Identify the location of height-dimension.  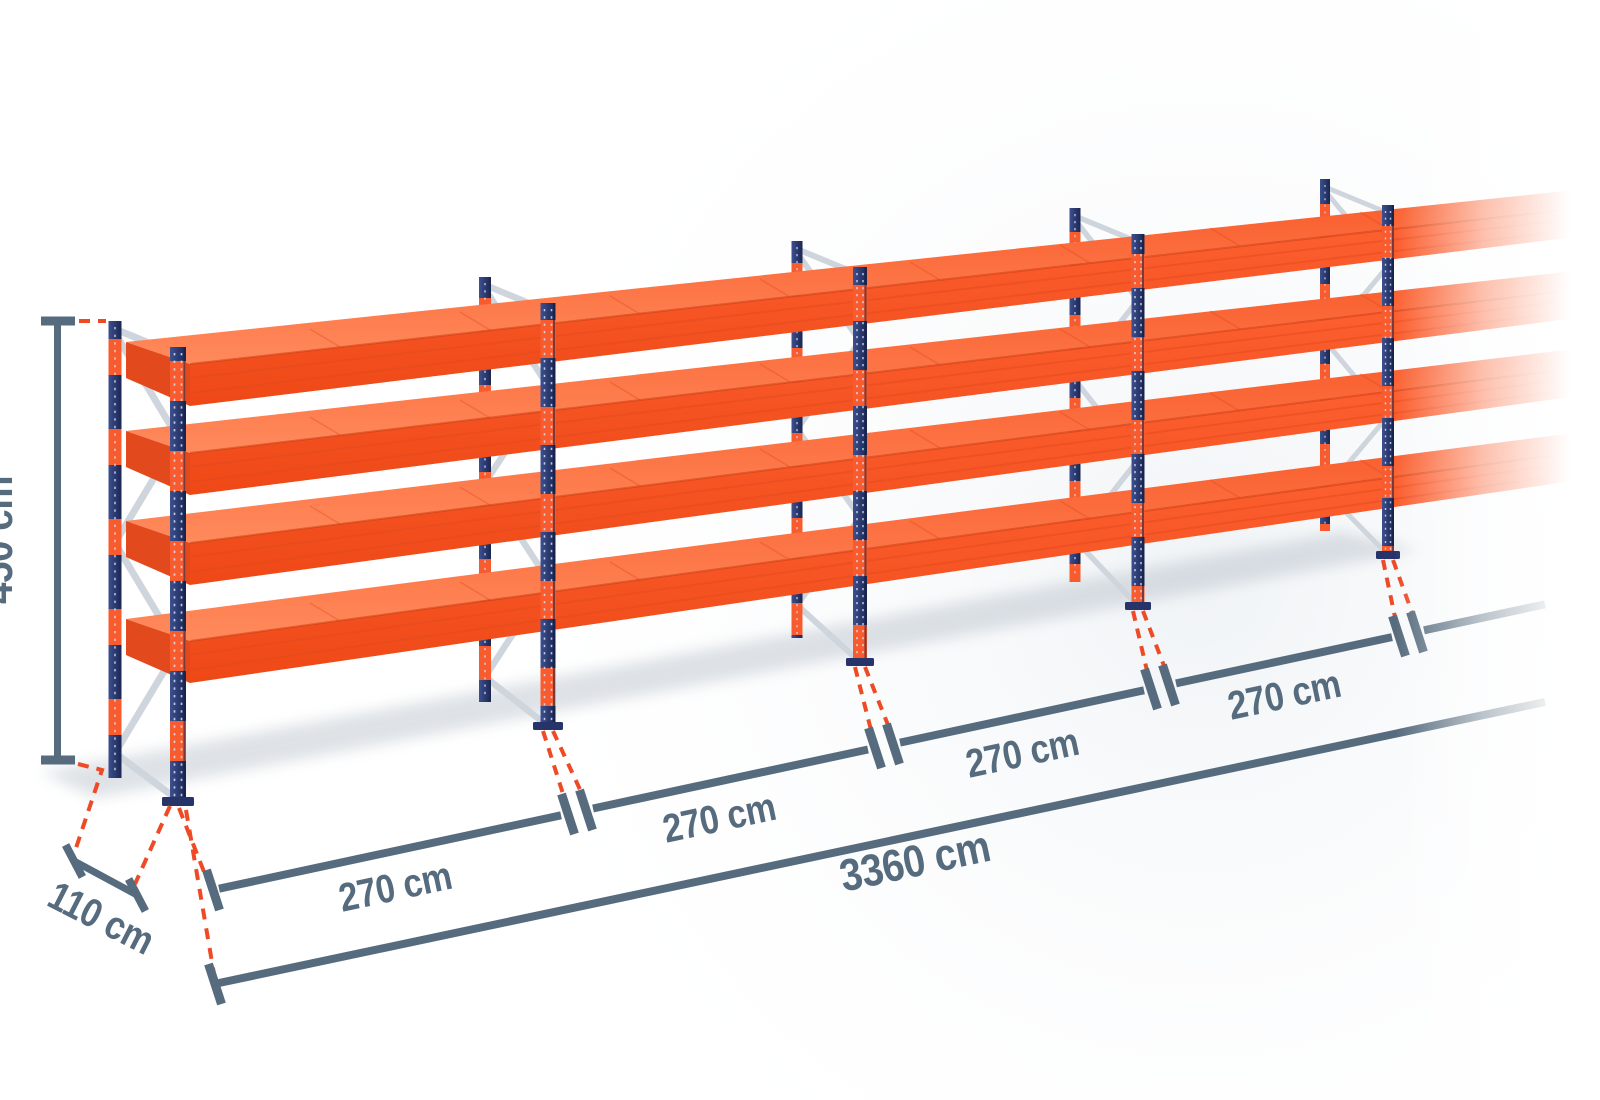
(58, 540).